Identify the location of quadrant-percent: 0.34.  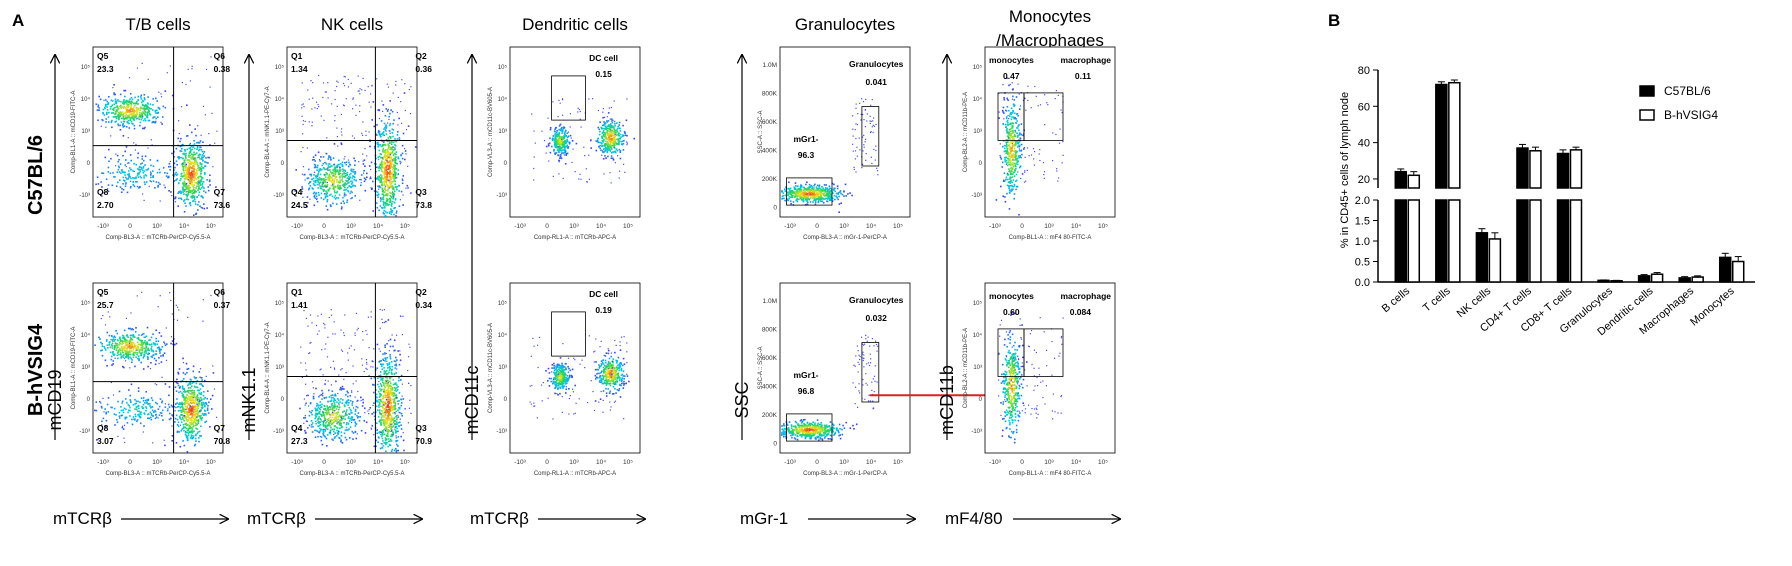
(423, 305).